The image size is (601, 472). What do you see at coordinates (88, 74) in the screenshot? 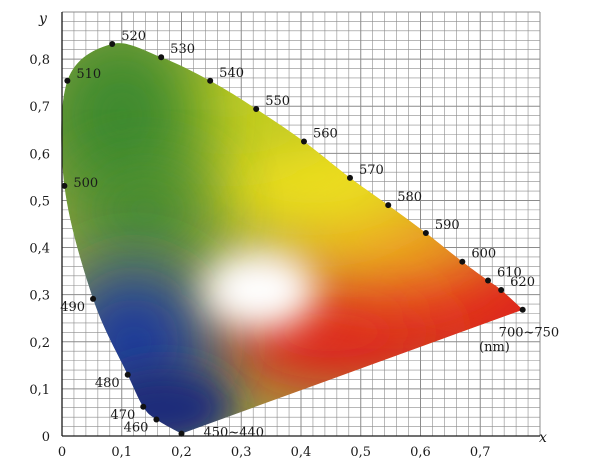
I see `wavelength-label: 510` at bounding box center [88, 74].